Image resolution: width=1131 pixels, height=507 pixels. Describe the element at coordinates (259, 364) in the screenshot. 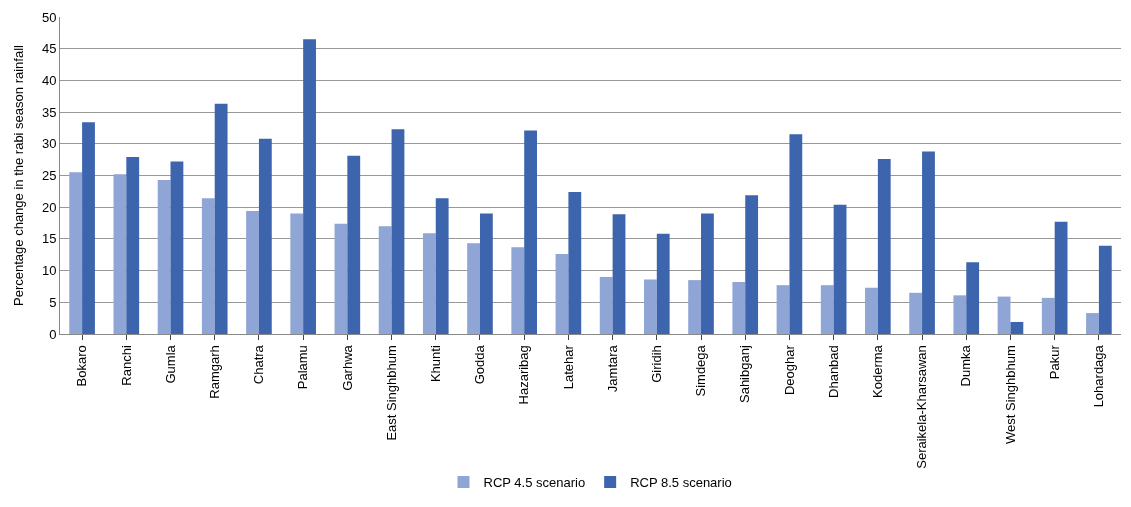

I see `x-tick-label: Chatra` at that location.